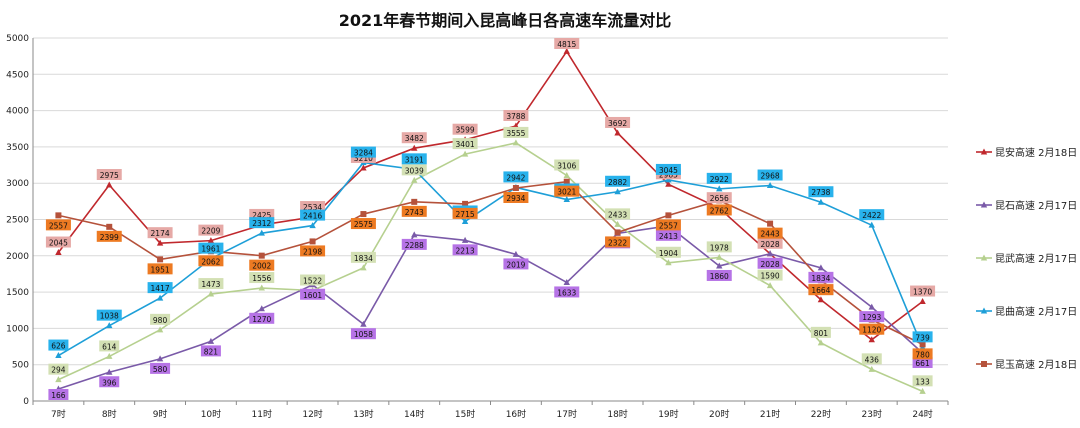  I want to click on data-label: 1473, so click(210, 284).